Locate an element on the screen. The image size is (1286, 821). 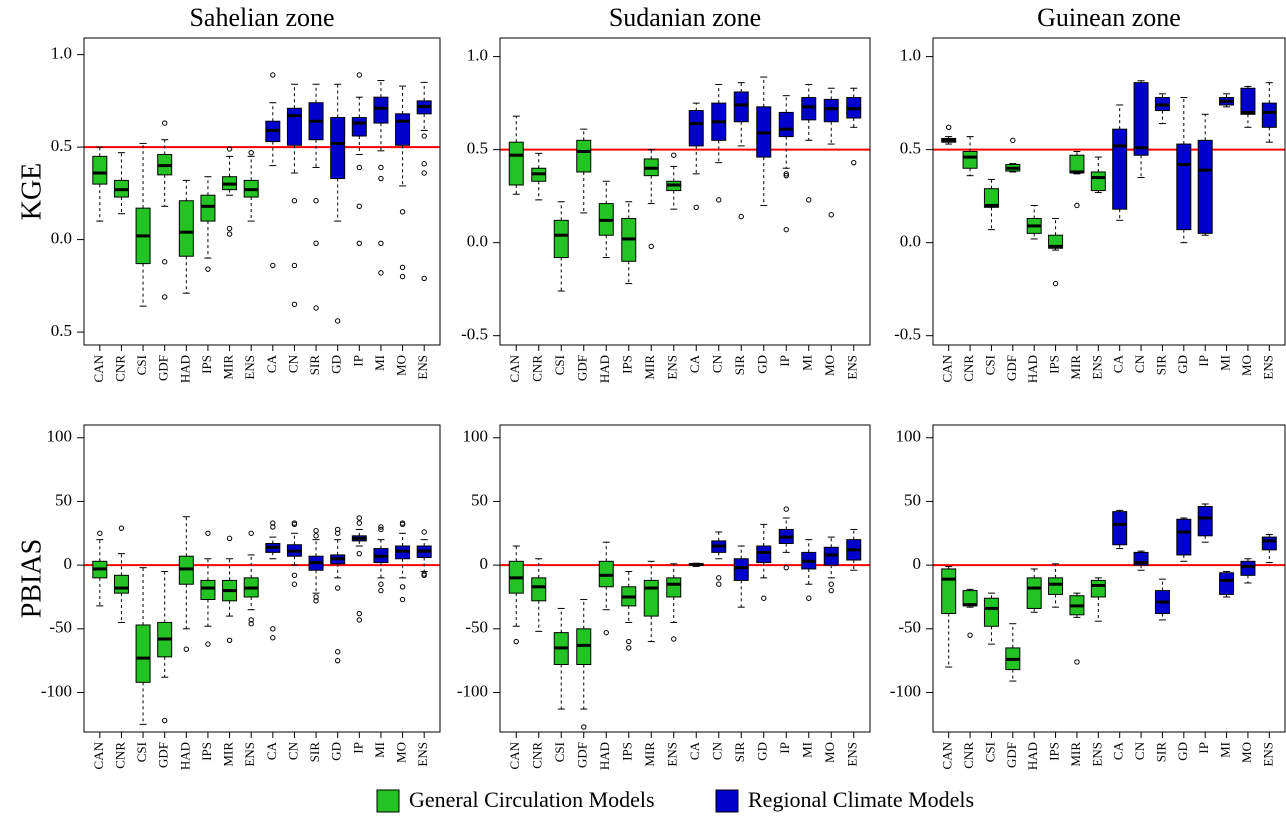
x-tick-label: HAD is located at coordinates (1032, 756).